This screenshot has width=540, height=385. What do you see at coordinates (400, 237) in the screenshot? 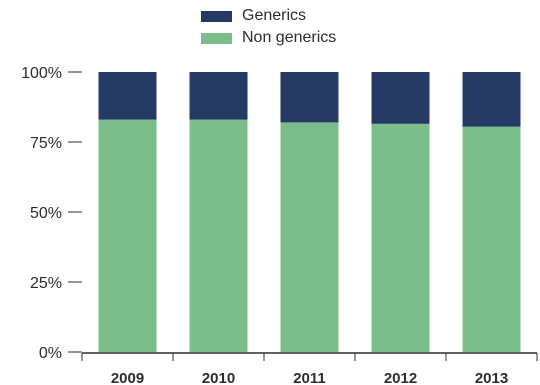
I see `bar-non-generics-2012` at bounding box center [400, 237].